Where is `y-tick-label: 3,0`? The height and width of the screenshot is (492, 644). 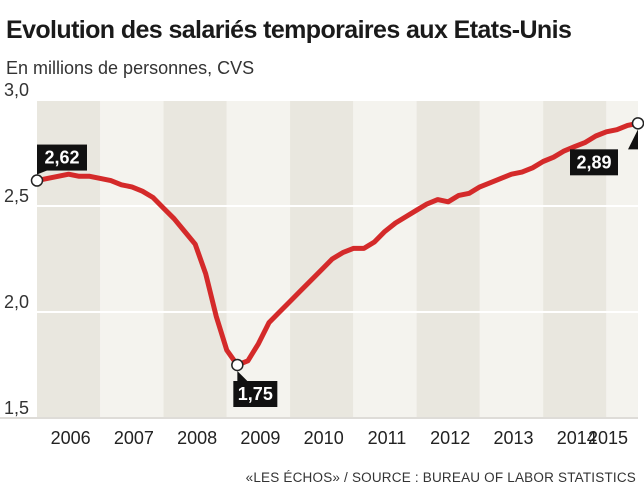
y-tick-label: 3,0 is located at coordinates (16, 90).